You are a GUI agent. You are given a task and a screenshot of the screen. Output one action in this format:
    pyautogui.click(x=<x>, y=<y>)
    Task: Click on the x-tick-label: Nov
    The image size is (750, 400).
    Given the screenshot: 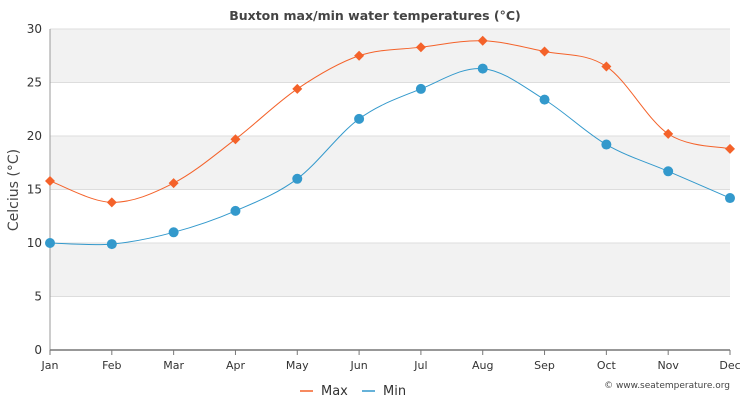 What is the action you would take?
    pyautogui.click(x=668, y=365)
    